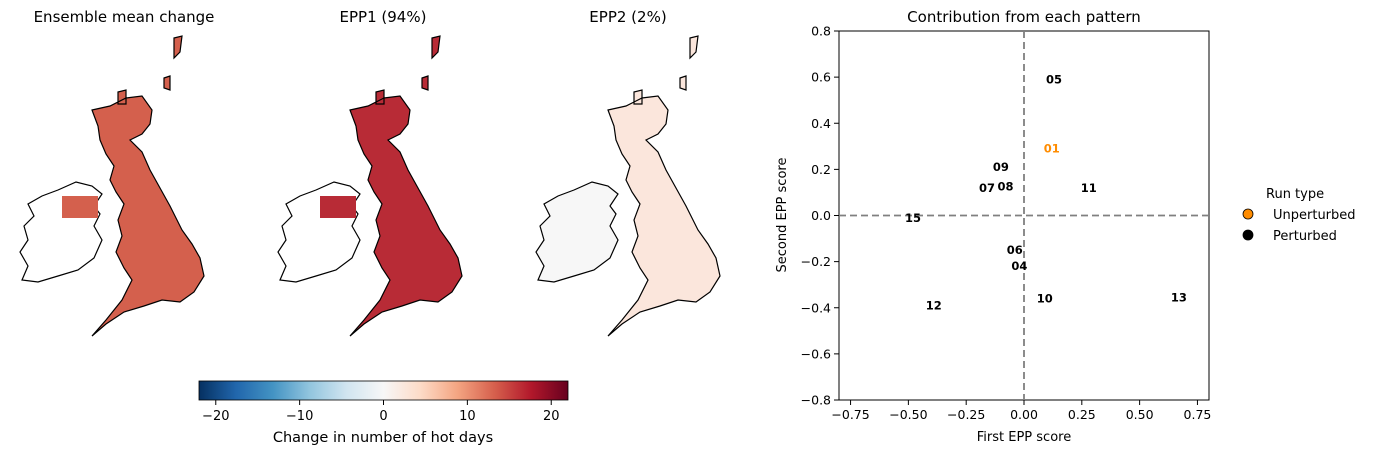 This screenshot has height=454, width=1376. What do you see at coordinates (1305, 236) in the screenshot?
I see `legend-label-perturbed: Perturbed` at bounding box center [1305, 236].